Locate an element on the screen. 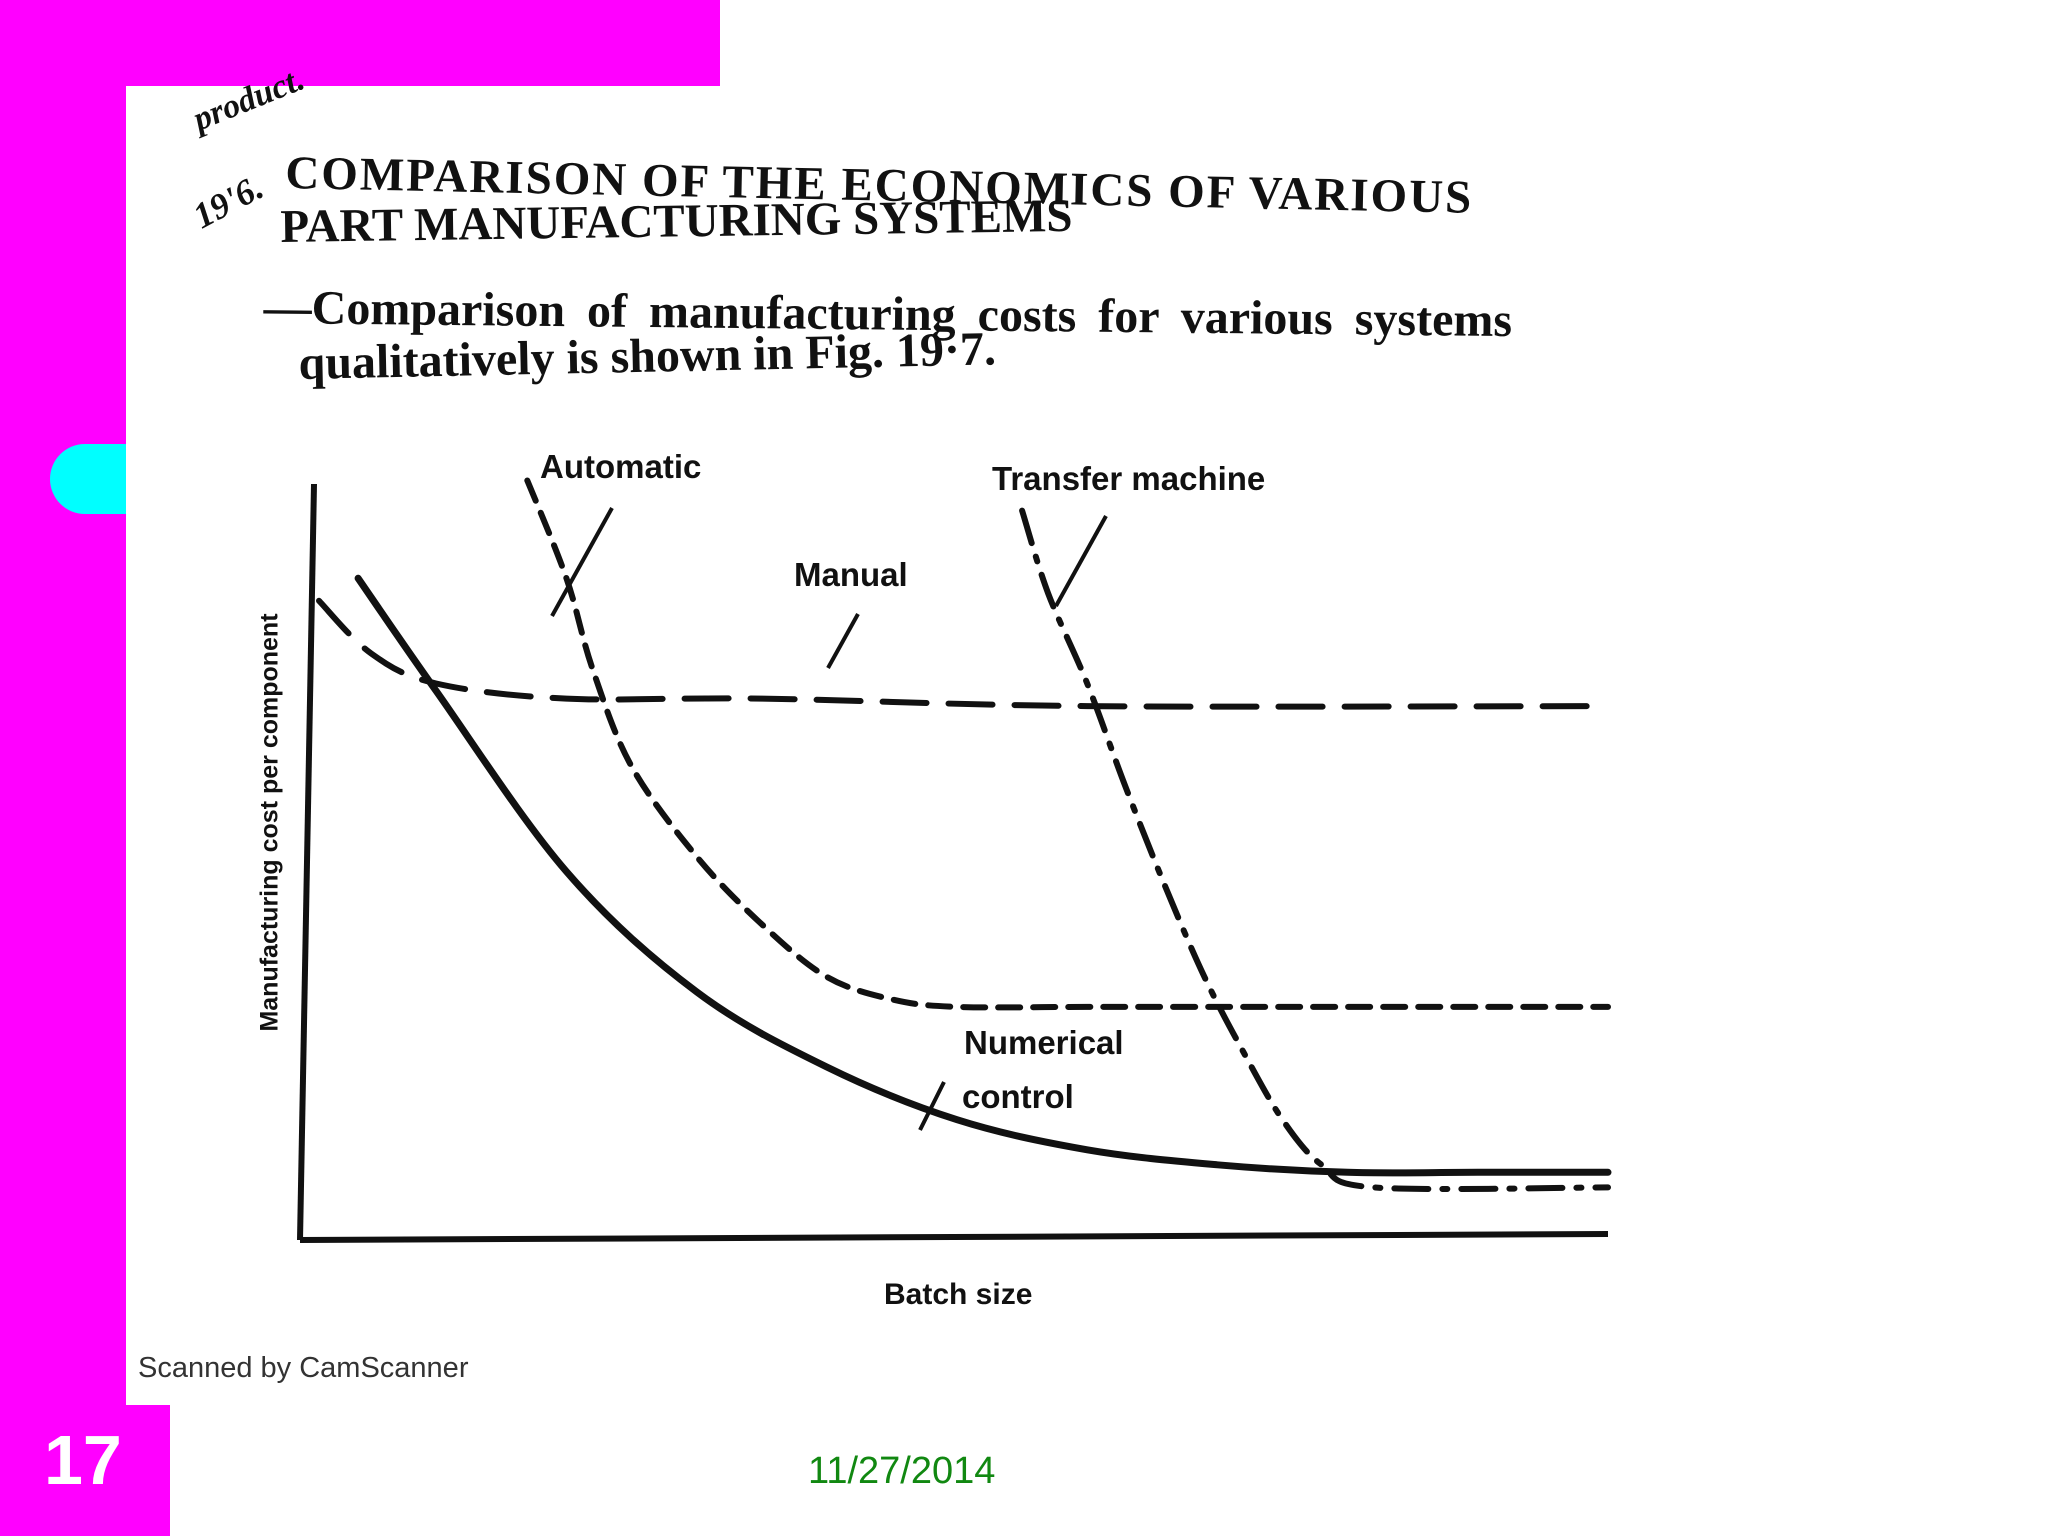 This screenshot has width=2048, height=1536. label-transfer-machine: Transfer machine is located at coordinates (1129, 478).